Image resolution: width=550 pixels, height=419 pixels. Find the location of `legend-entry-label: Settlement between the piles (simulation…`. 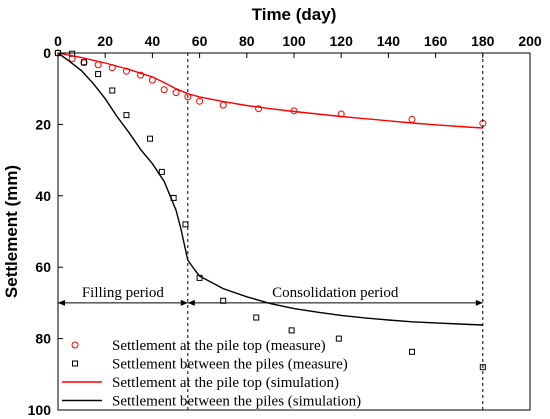

legend-entry-label: Settlement between the piles (simulation… is located at coordinates (236, 402).